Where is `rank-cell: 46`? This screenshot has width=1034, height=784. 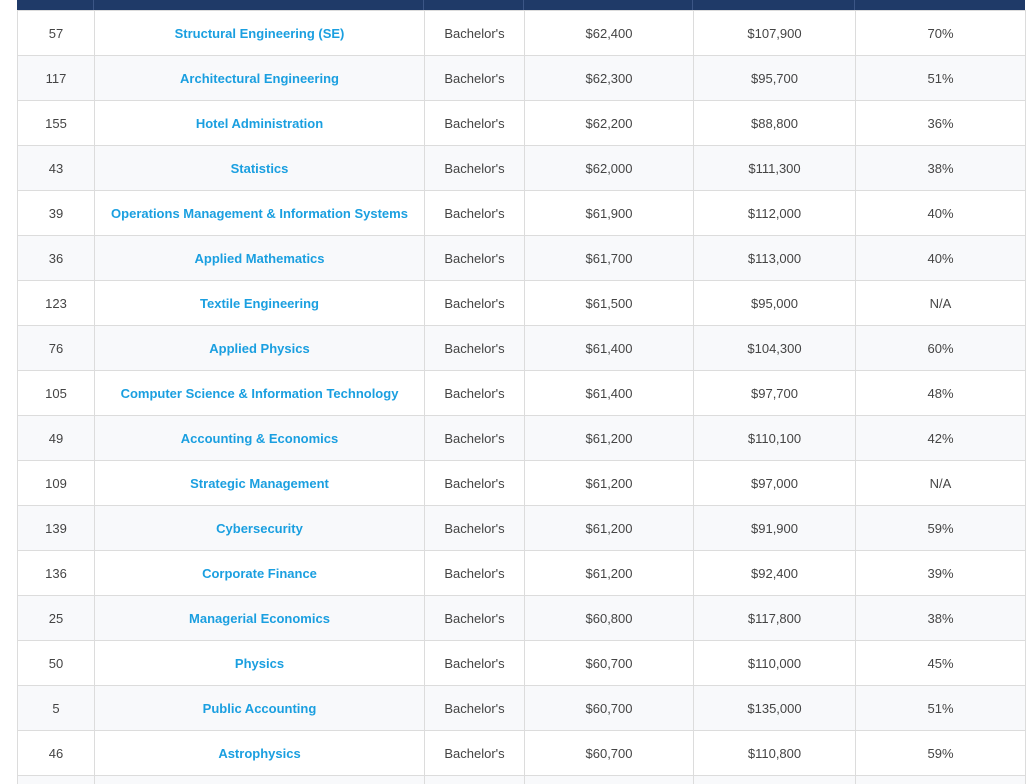 rank-cell: 46 is located at coordinates (56, 753).